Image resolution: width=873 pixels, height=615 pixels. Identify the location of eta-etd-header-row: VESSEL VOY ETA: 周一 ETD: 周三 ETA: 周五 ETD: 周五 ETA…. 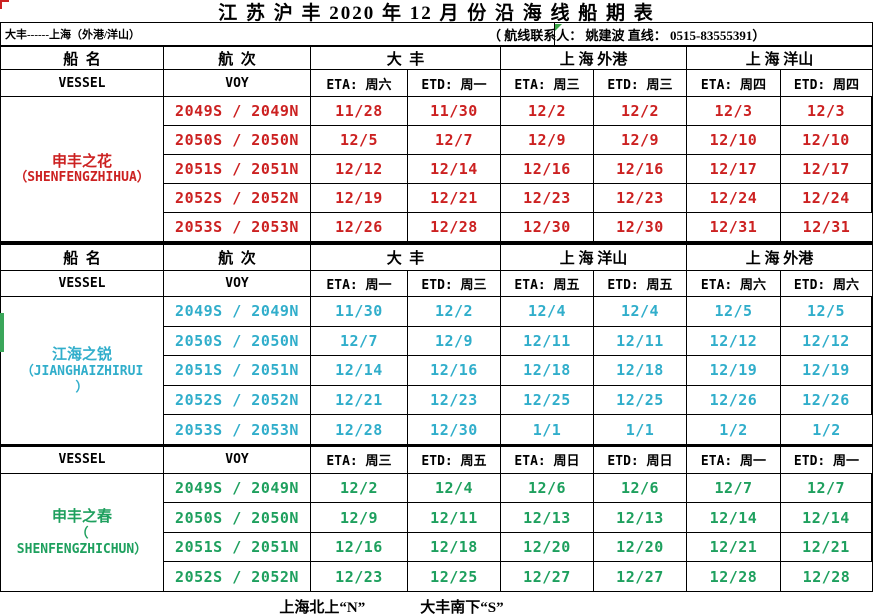
(436, 284).